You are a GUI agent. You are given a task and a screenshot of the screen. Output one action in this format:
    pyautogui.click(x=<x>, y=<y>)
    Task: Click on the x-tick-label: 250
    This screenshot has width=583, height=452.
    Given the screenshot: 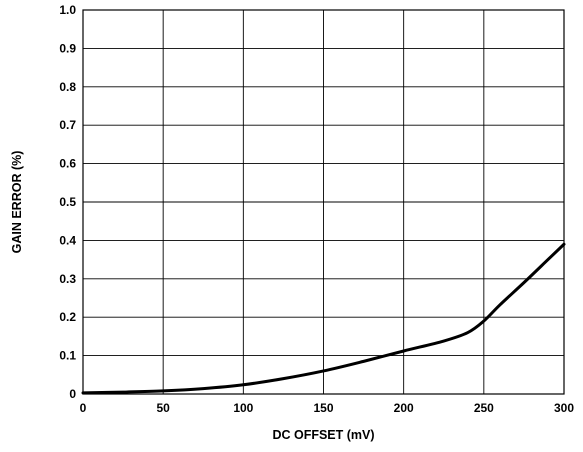 What is the action you would take?
    pyautogui.click(x=484, y=408)
    